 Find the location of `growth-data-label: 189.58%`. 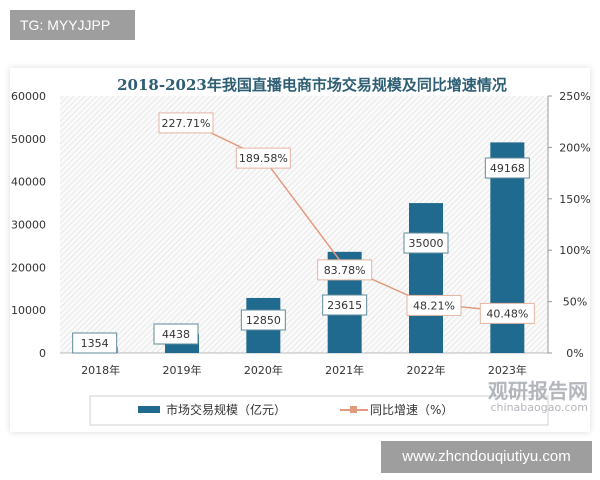

growth-data-label: 189.58% is located at coordinates (263, 158).